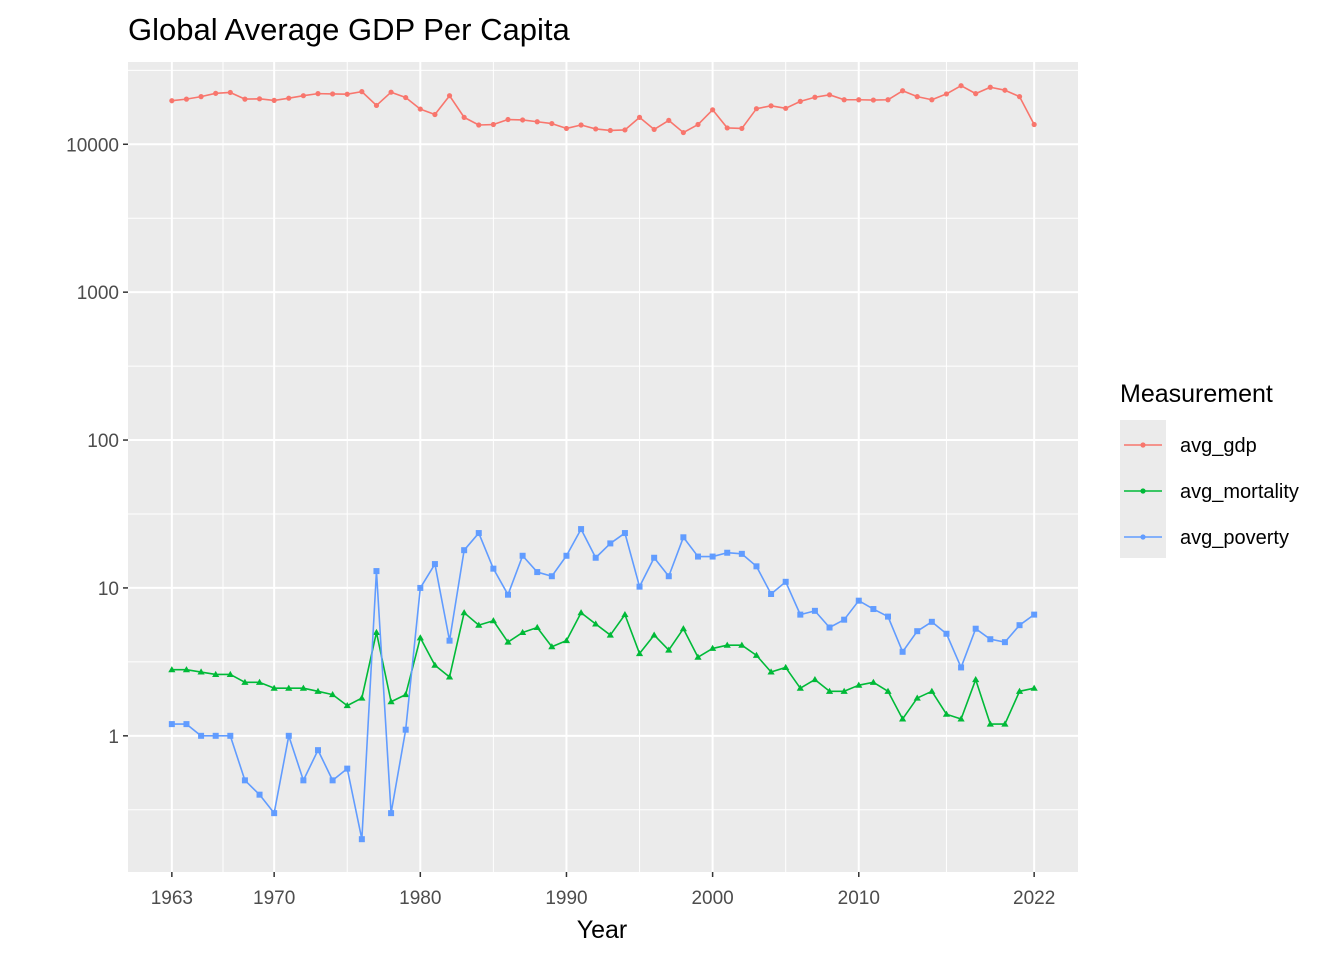 The image size is (1344, 960). I want to click on legend-entry-avg_poverty: avg_poverty, so click(1206, 538).